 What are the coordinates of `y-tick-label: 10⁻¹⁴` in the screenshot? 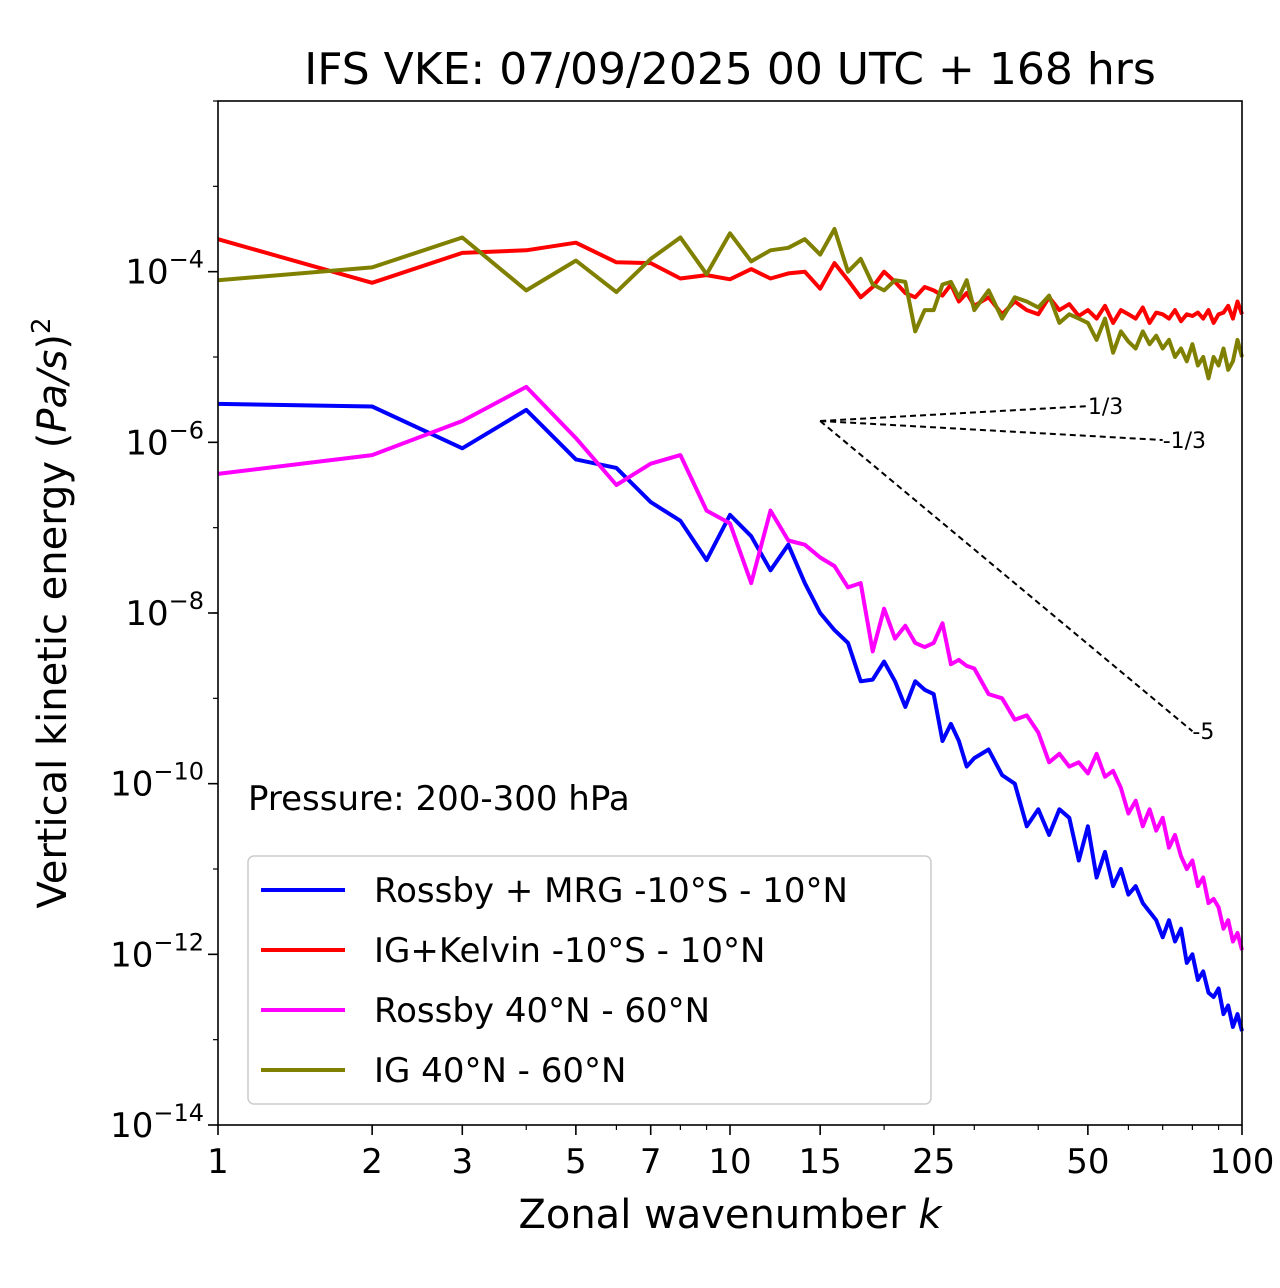 It's located at (157, 1122).